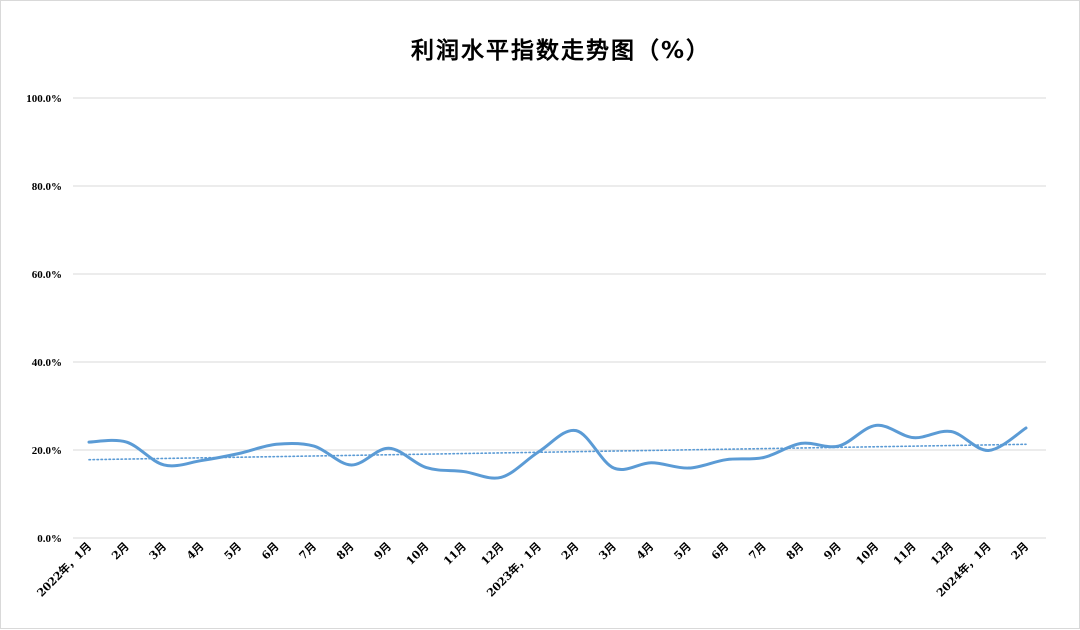 This screenshot has width=1080, height=630. I want to click on trendline-layer, so click(557, 451).